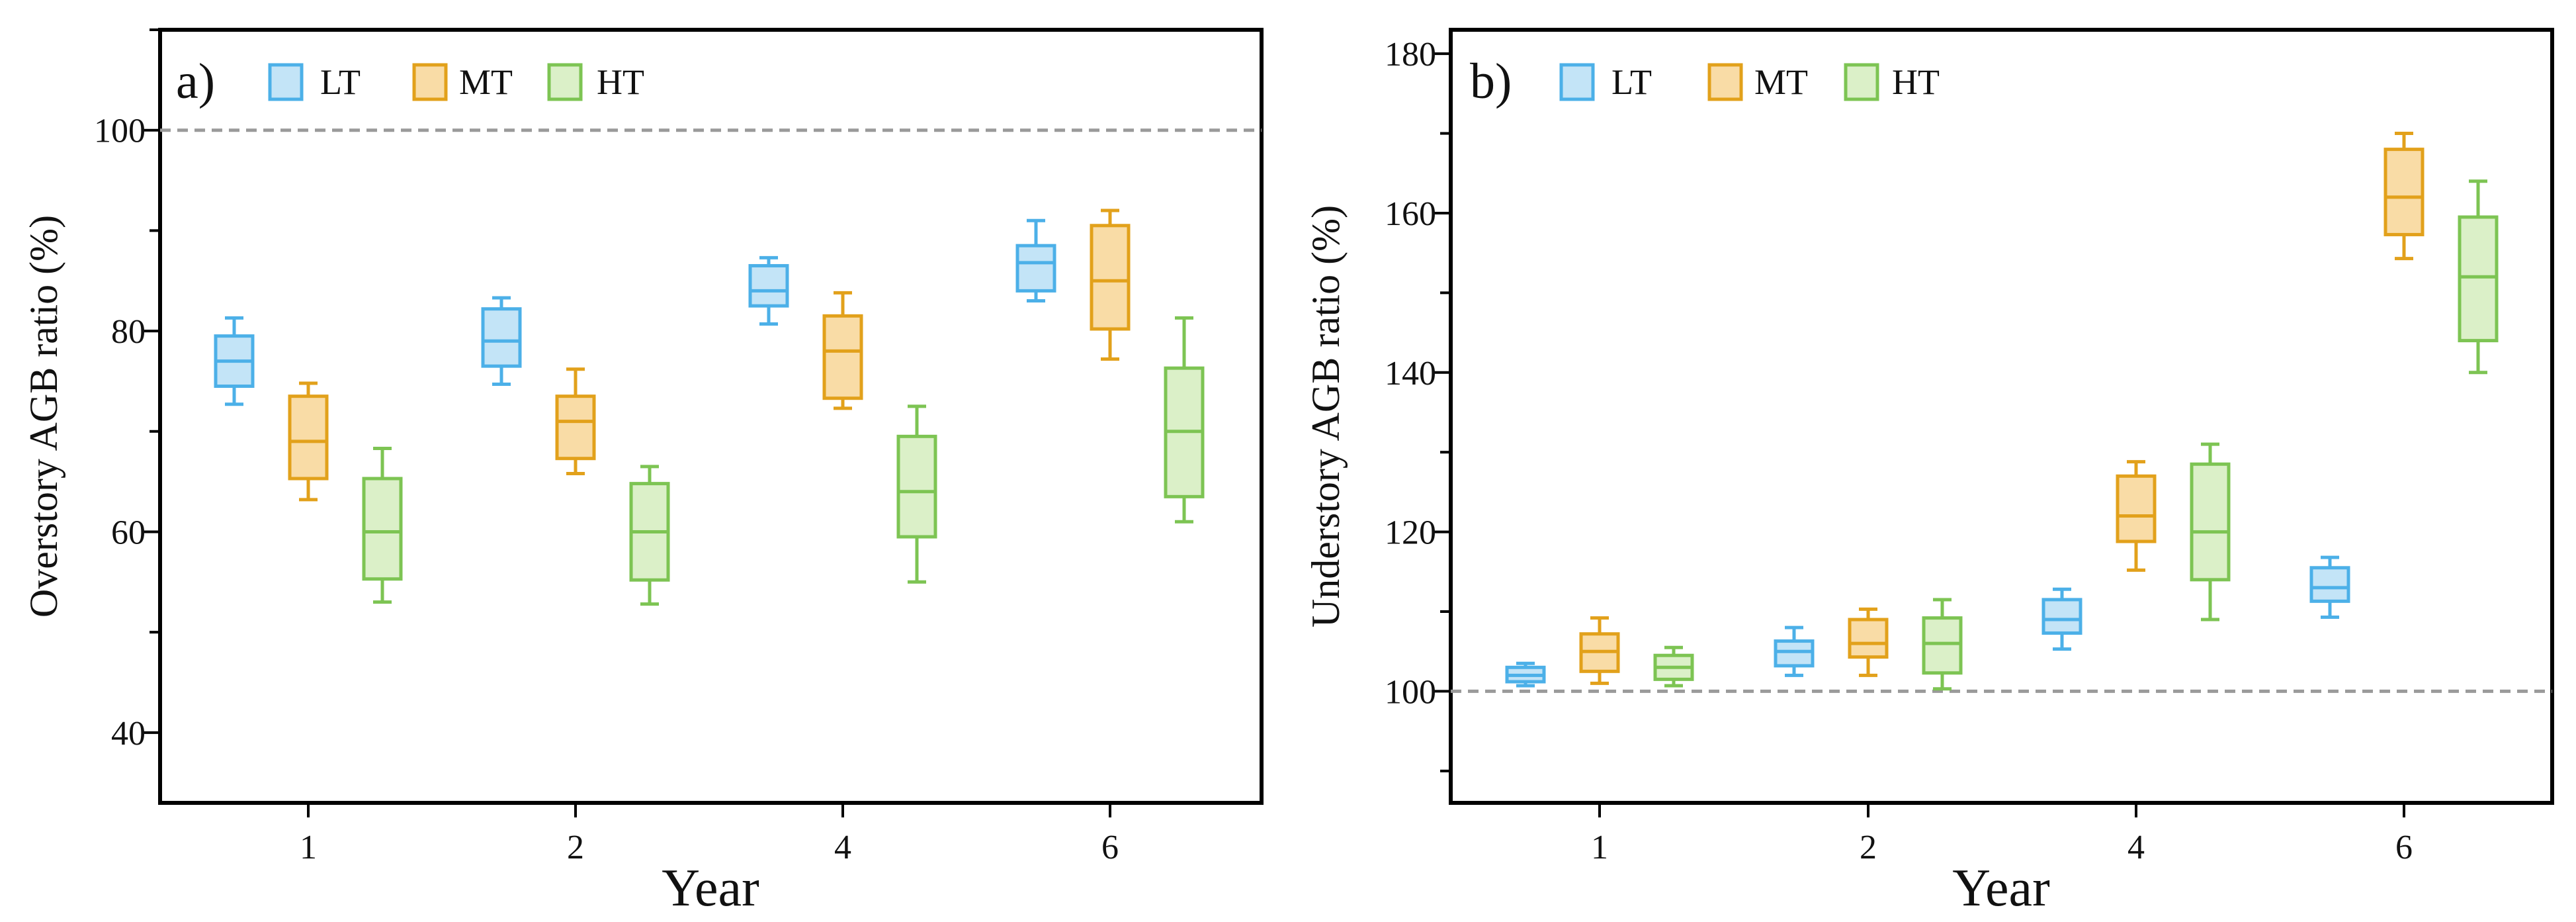 Image resolution: width=2576 pixels, height=922 pixels. What do you see at coordinates (195, 81) in the screenshot?
I see `panel-label: a)` at bounding box center [195, 81].